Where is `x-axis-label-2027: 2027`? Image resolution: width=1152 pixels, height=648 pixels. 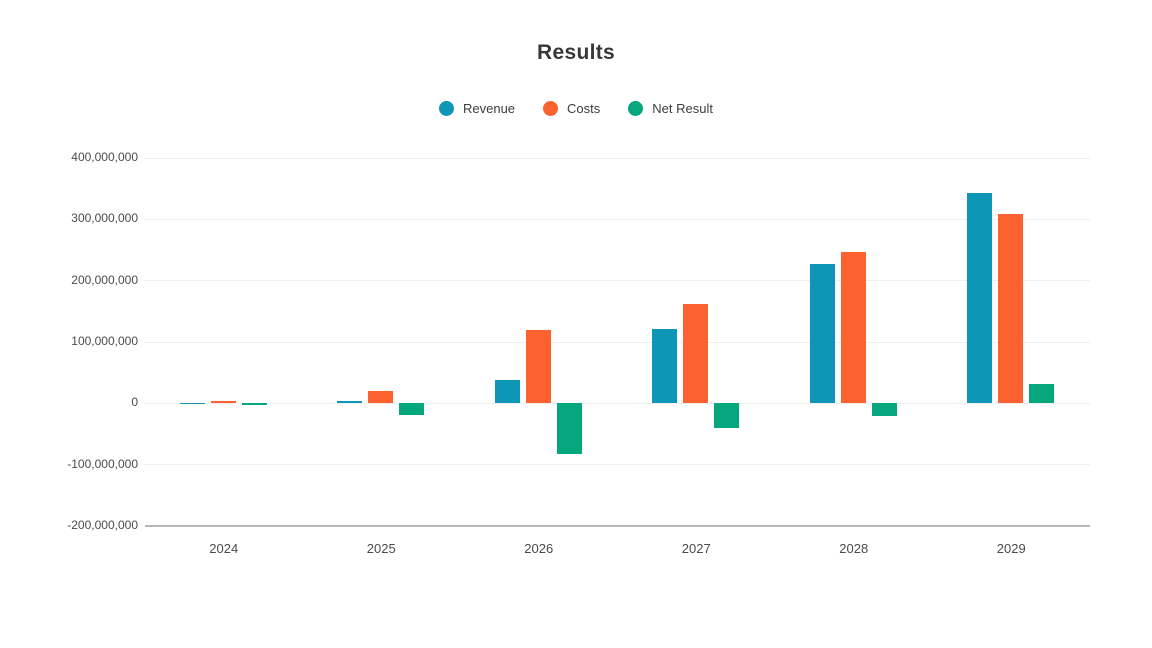
x-axis-label-2027: 2027 is located at coordinates (696, 548).